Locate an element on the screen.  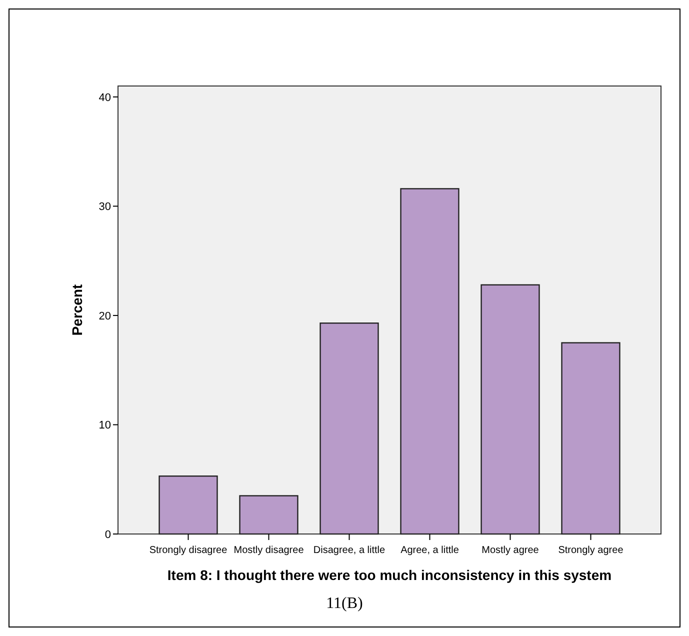
x-tick-label: Agree, a little is located at coordinates (430, 550).